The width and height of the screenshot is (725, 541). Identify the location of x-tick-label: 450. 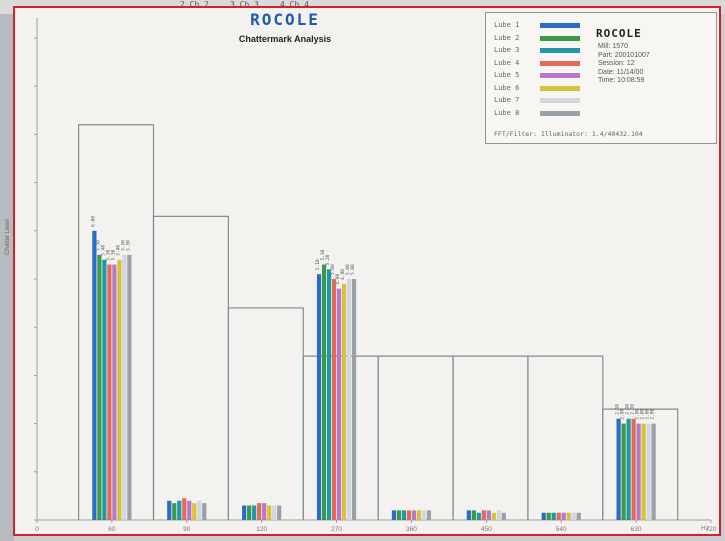
(486, 529).